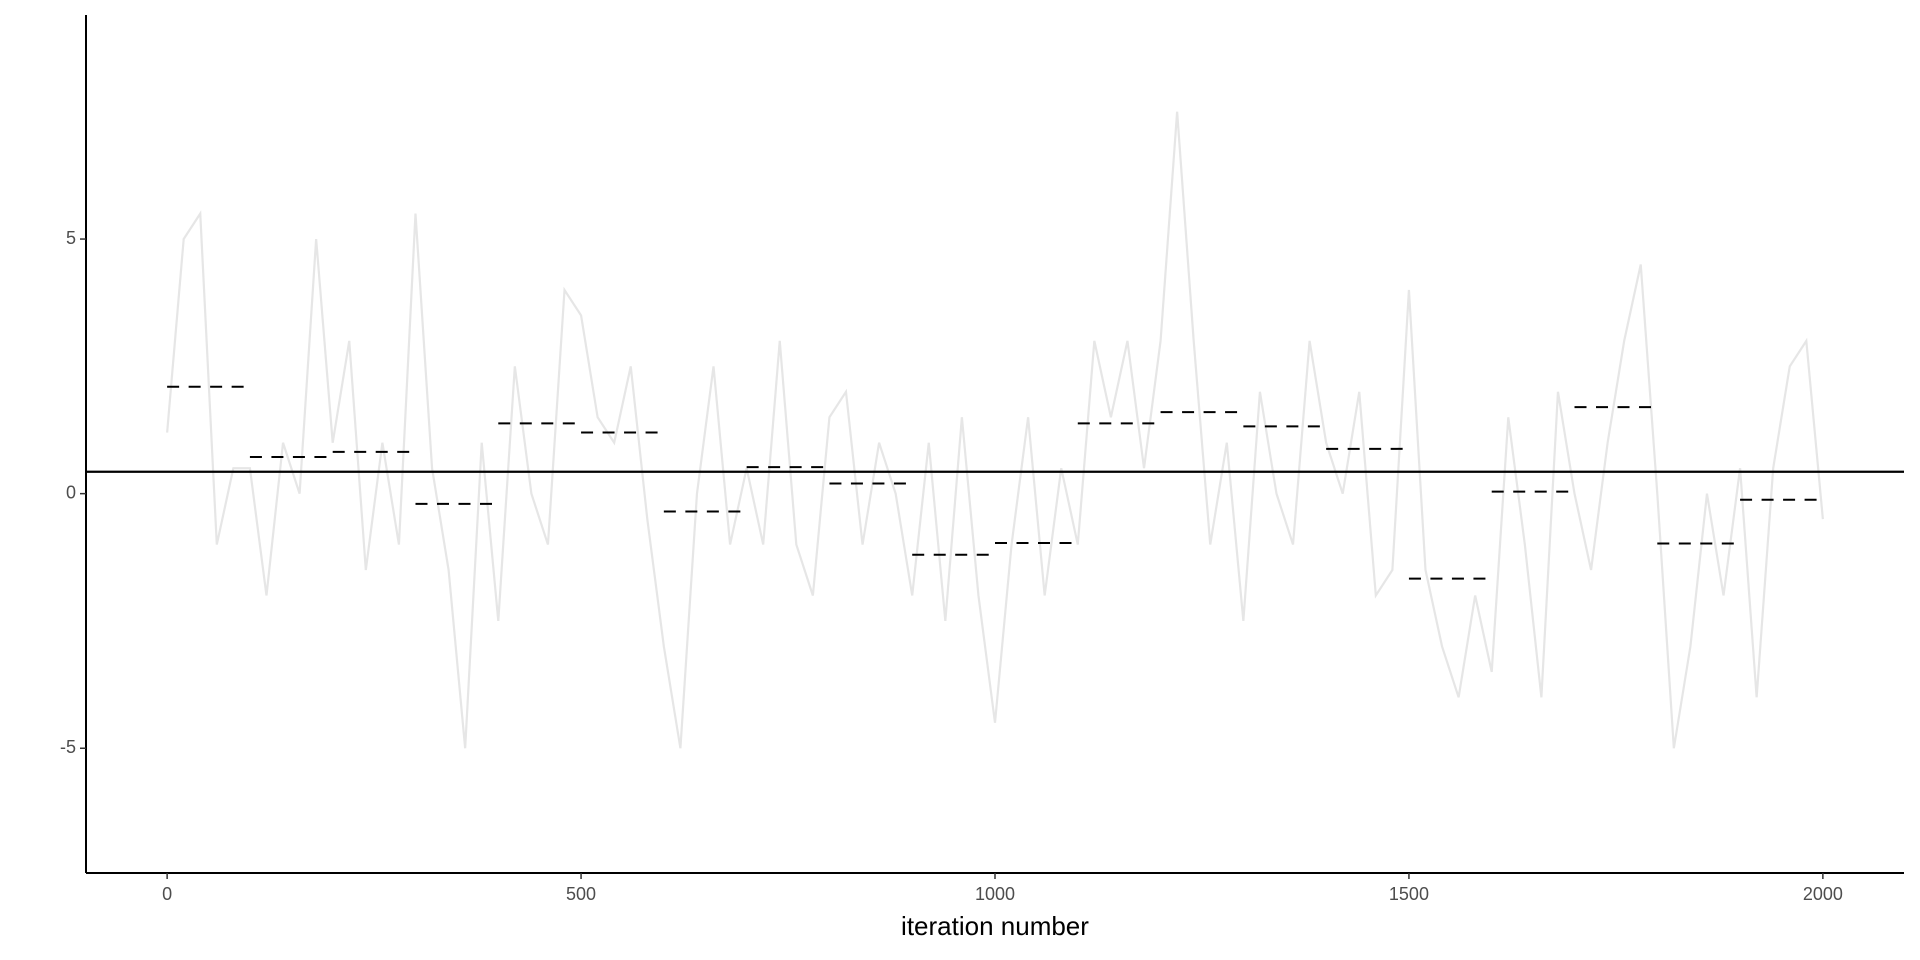  What do you see at coordinates (995, 894) in the screenshot?
I see `x-tick-label: 1000` at bounding box center [995, 894].